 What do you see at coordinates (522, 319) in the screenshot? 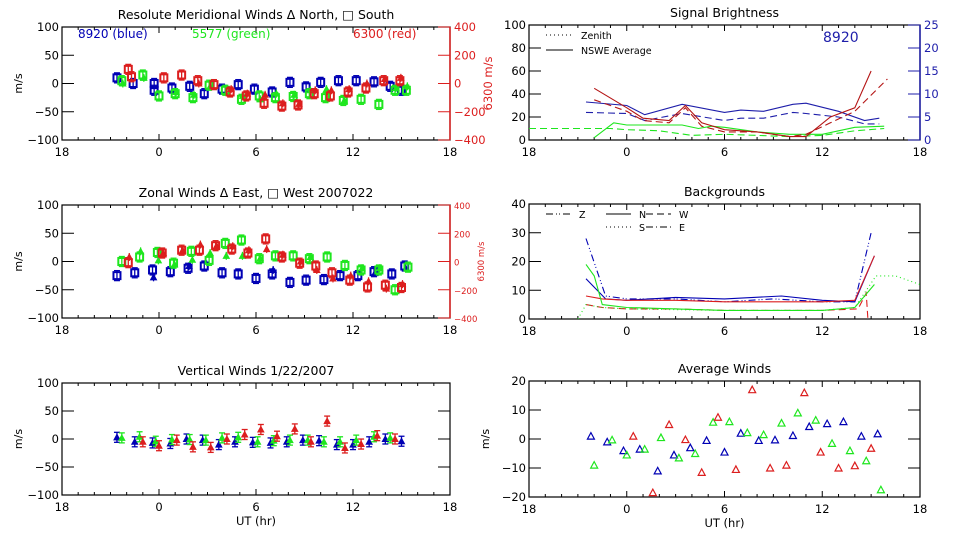
I see `y-tick-label: 0` at bounding box center [522, 319].